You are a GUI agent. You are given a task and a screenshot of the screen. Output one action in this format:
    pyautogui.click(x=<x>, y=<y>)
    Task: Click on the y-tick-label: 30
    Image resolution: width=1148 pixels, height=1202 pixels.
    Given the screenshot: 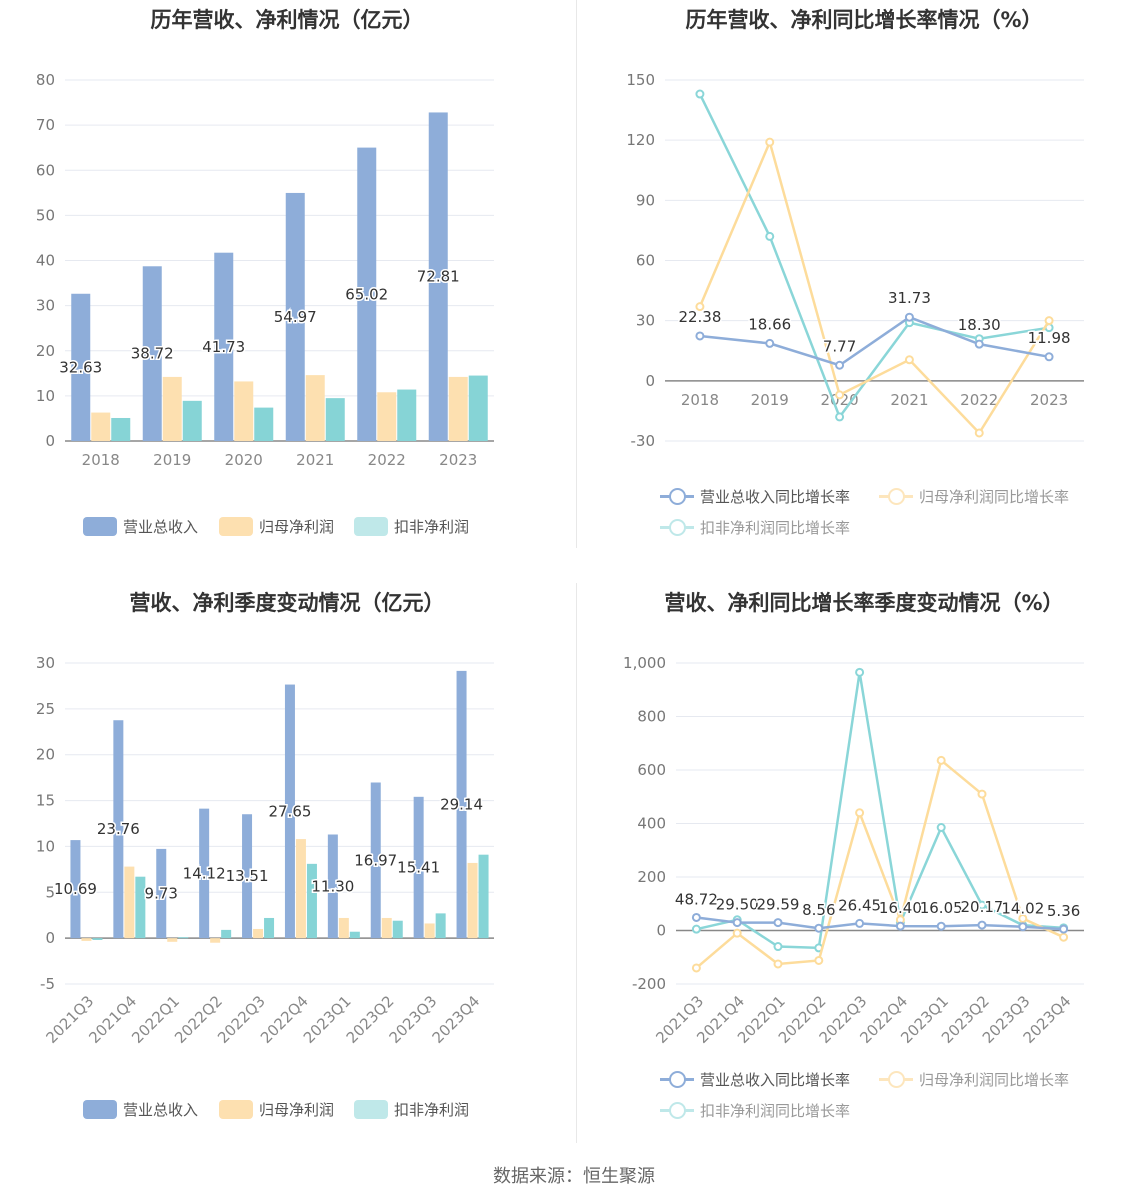 What is the action you would take?
    pyautogui.click(x=45, y=663)
    